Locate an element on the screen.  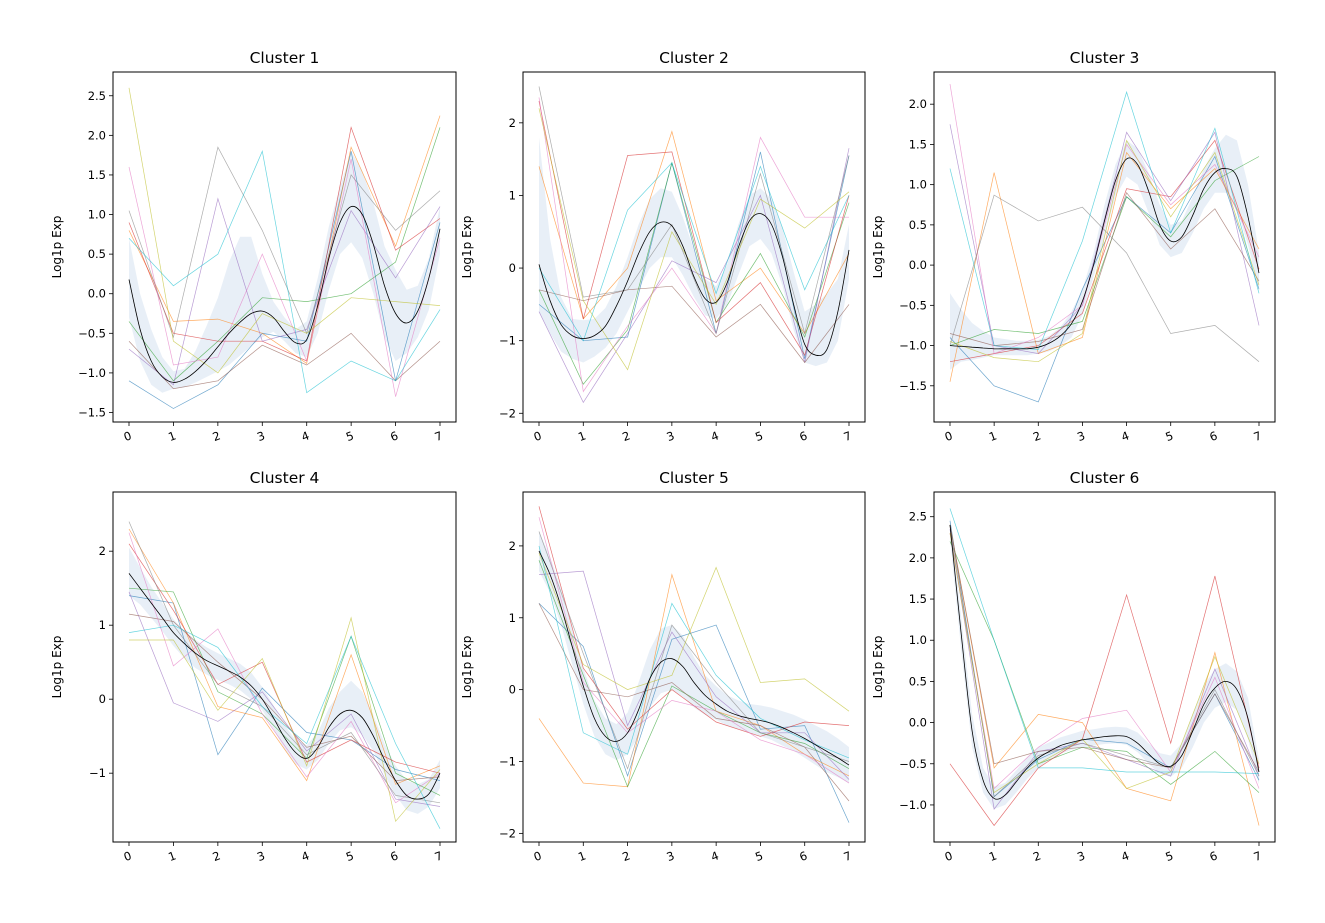
cluster-6-ytick-label: 2.5 is located at coordinates (918, 517).